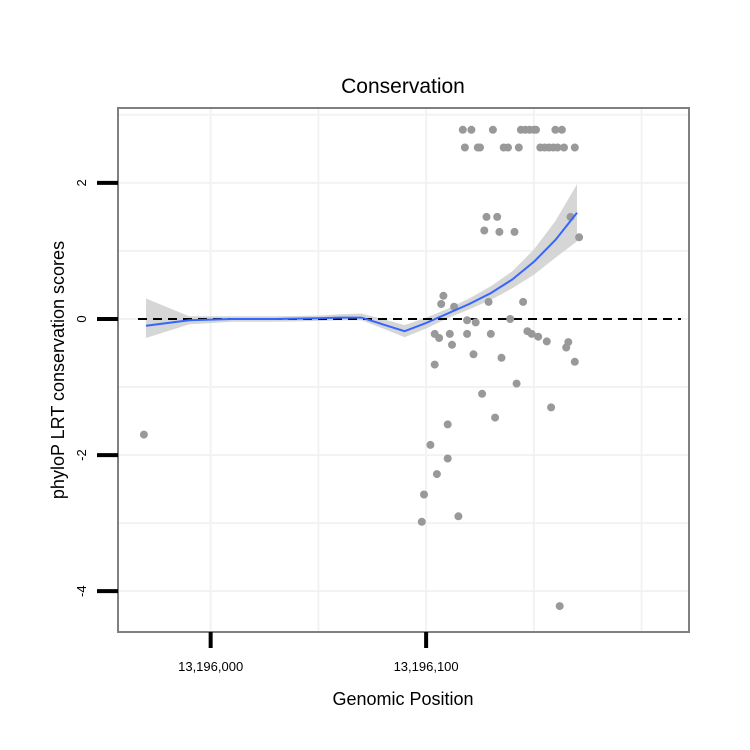 This screenshot has width=750, height=750. What do you see at coordinates (318, 653) in the screenshot?
I see `x-axis: 13,196,000 13,196,100` at bounding box center [318, 653].